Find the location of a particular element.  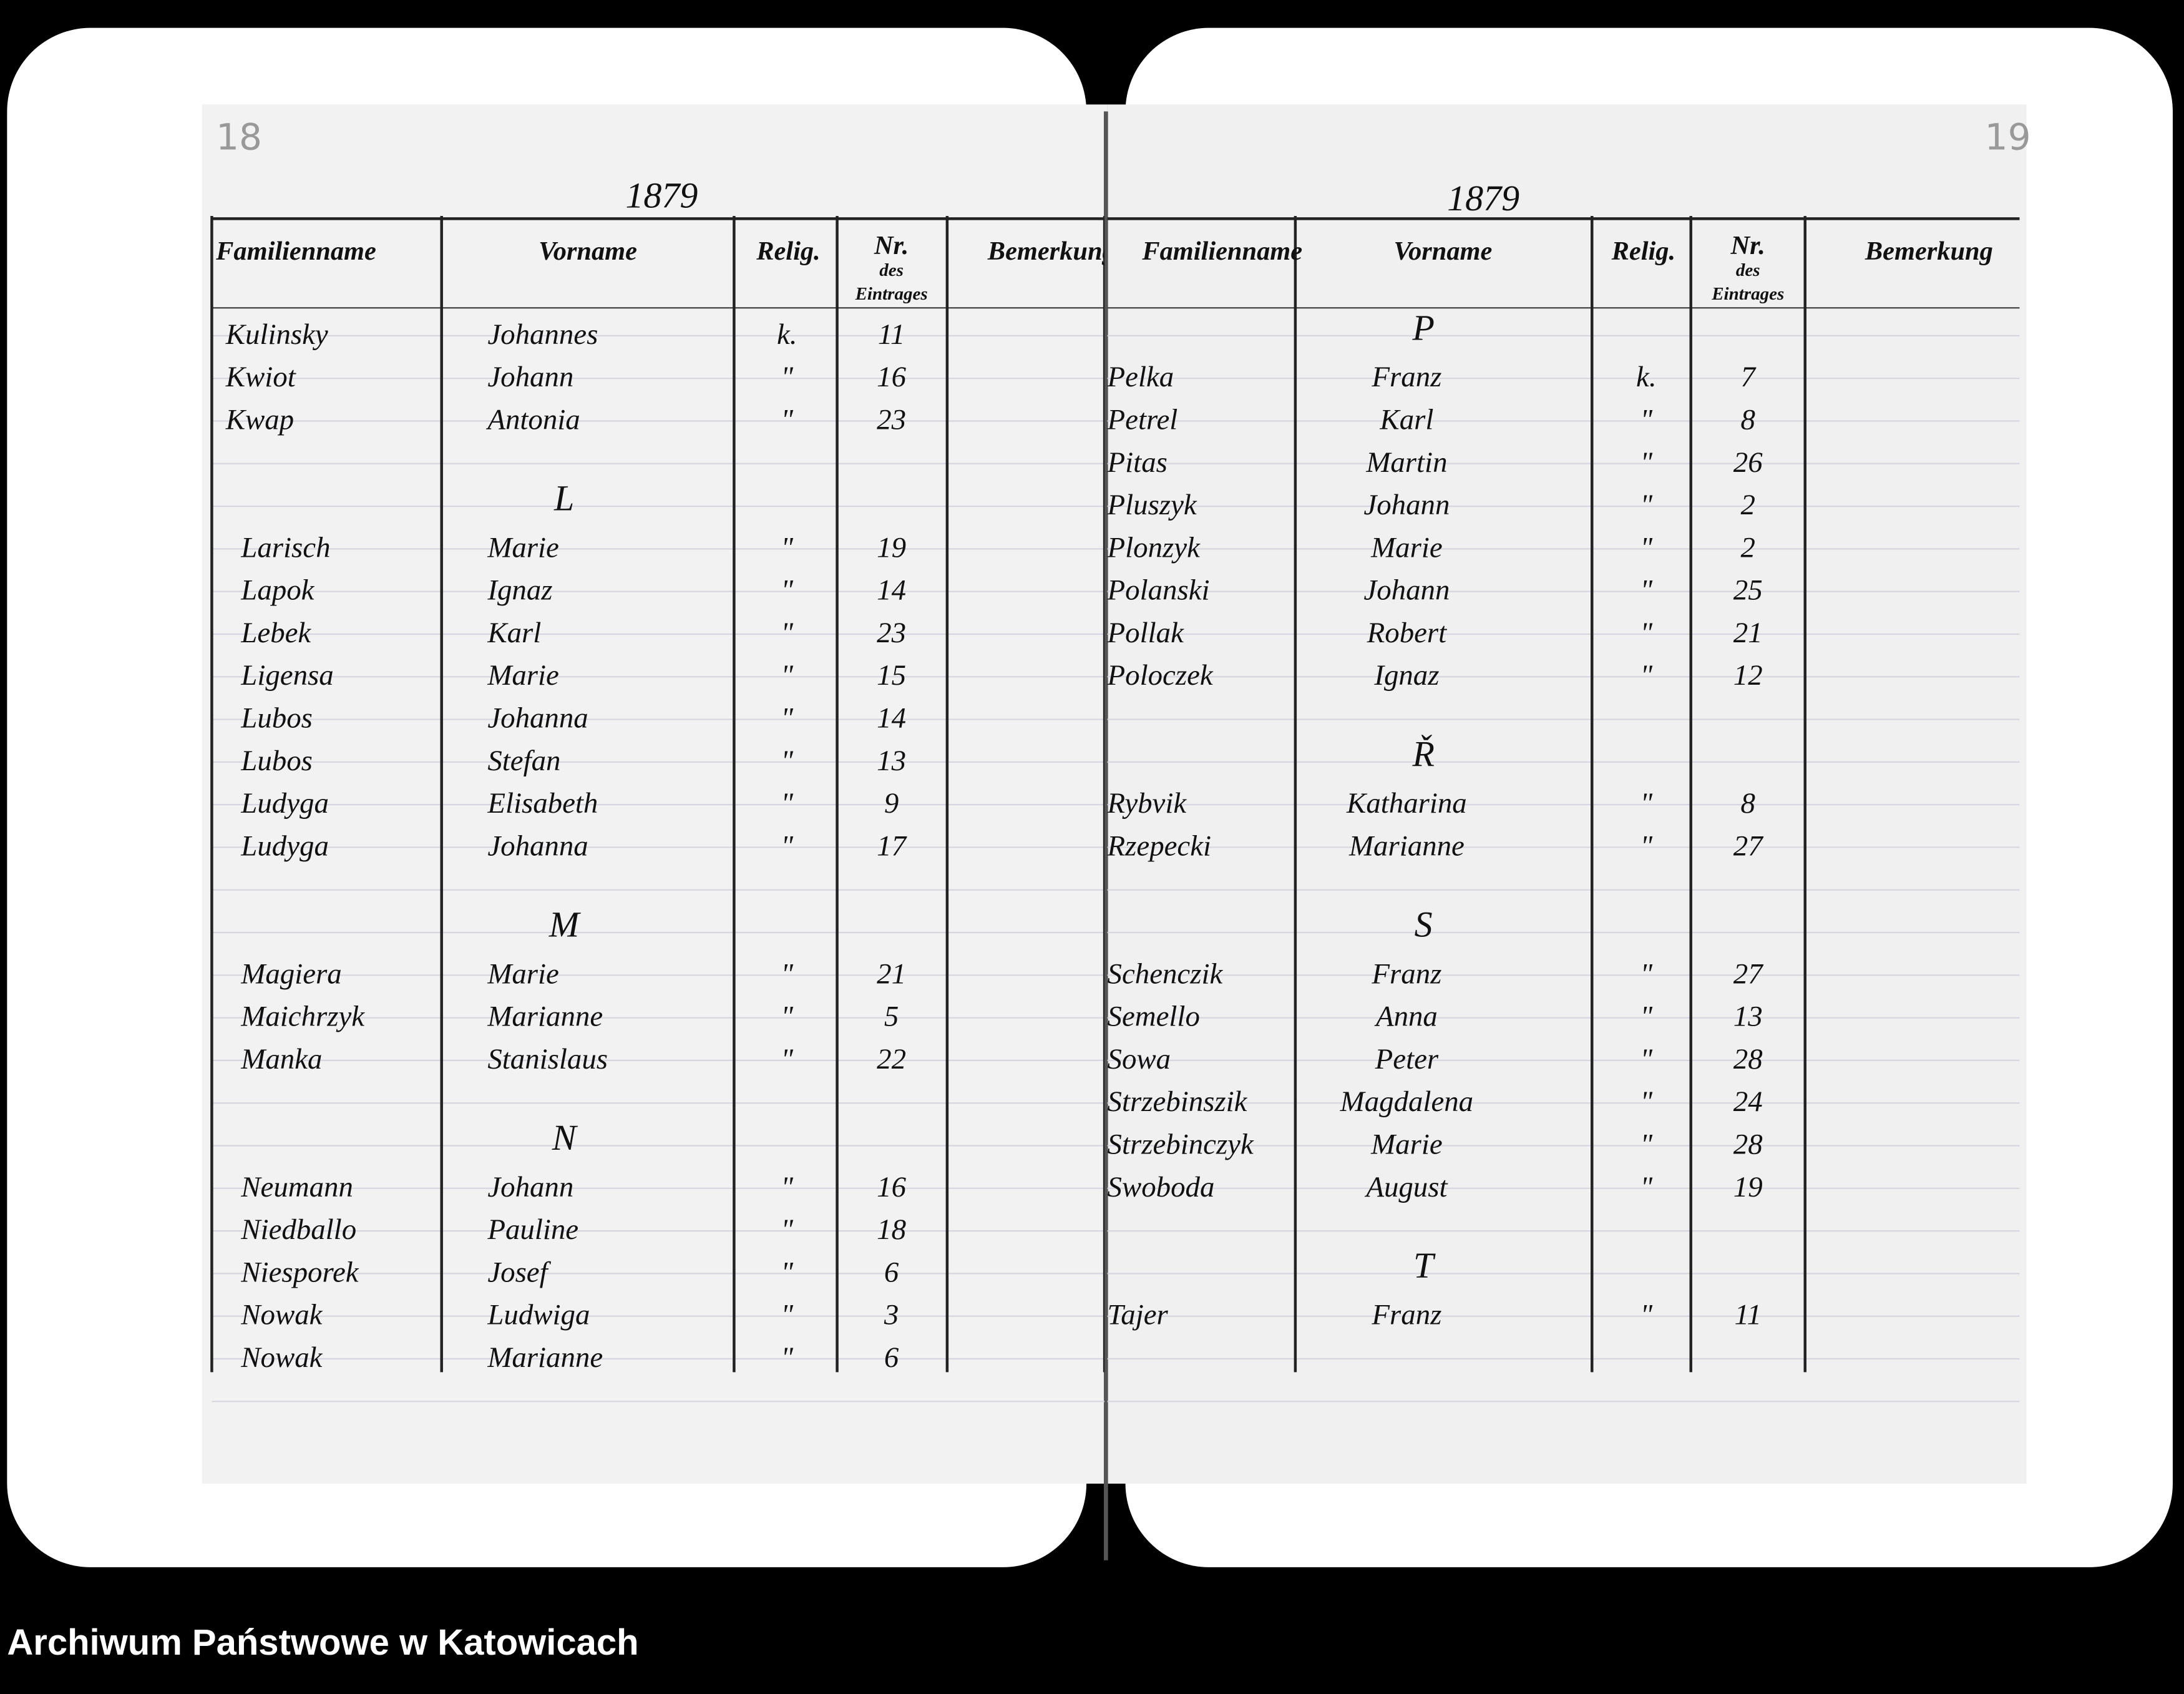

entry-number: 26 is located at coordinates (1748, 462).